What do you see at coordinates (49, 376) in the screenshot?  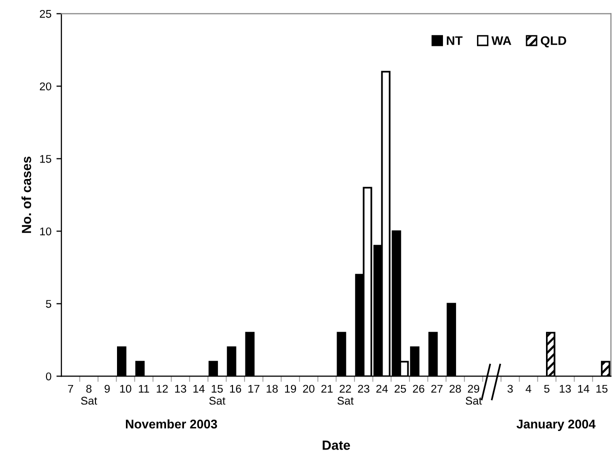 I see `y-tick-label: 0` at bounding box center [49, 376].